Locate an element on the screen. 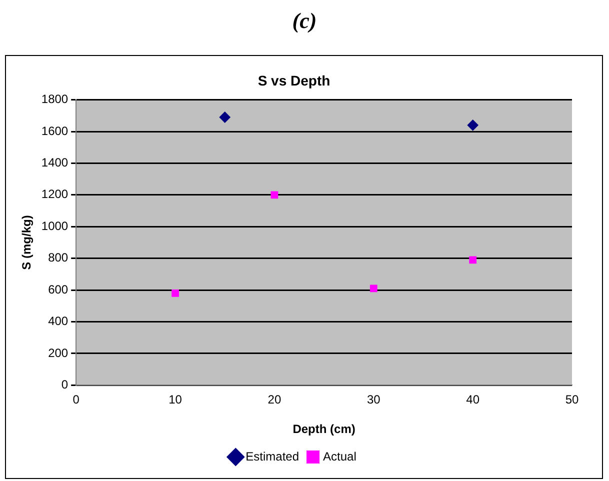  legend-label: Actual is located at coordinates (339, 456).